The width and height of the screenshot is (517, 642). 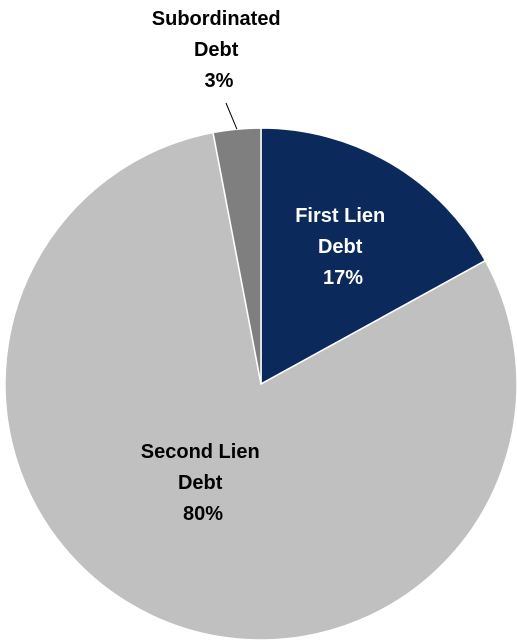 What do you see at coordinates (200, 483) in the screenshot?
I see `second-lien-label-line-2: Debt` at bounding box center [200, 483].